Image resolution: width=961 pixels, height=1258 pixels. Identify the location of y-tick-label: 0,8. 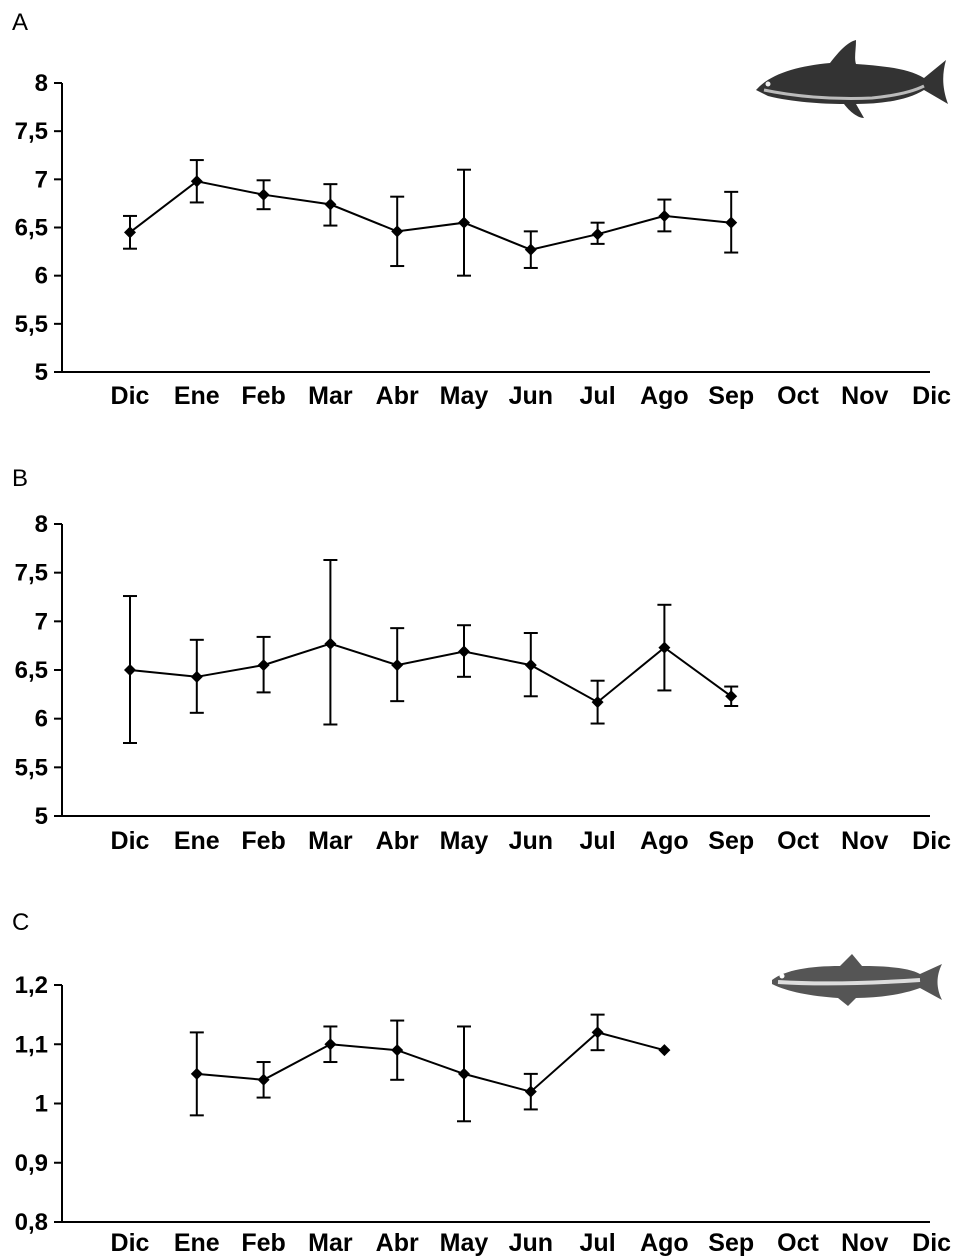
(31, 1222).